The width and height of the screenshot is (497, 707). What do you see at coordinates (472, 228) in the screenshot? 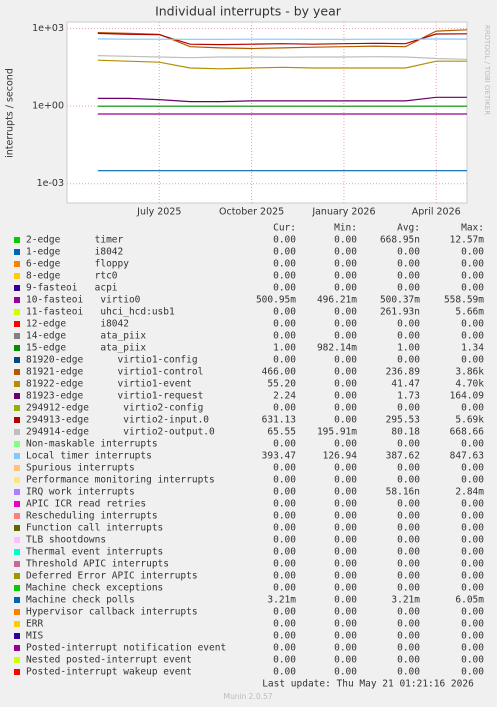
I see `legend-header: Max:` at bounding box center [472, 228].